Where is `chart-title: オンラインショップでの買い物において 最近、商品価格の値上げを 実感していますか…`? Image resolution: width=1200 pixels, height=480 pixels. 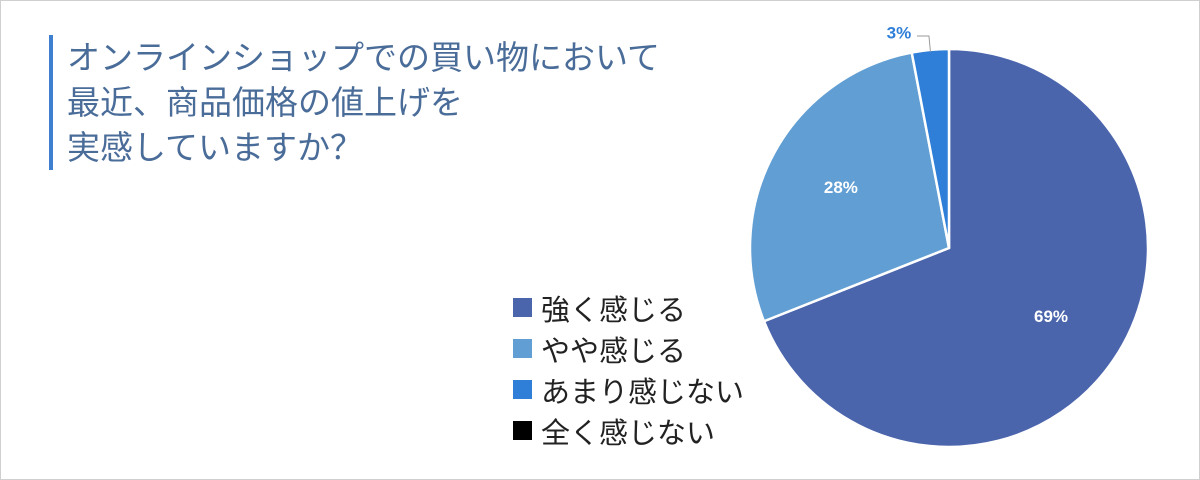
chart-title: オンラインショップでの買い物において 最近、商品価格の値上げを 実感していますか… is located at coordinates (354, 102).